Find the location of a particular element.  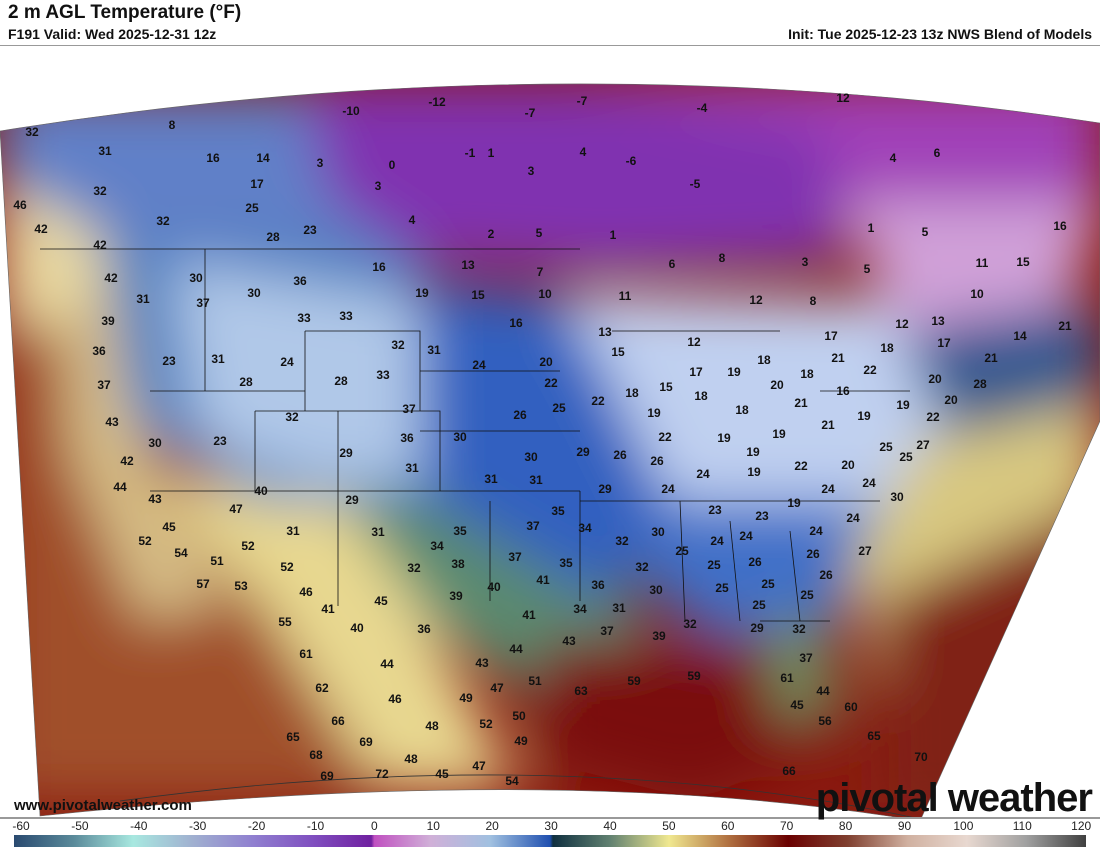

temperature-label: 72 is located at coordinates (382, 774).